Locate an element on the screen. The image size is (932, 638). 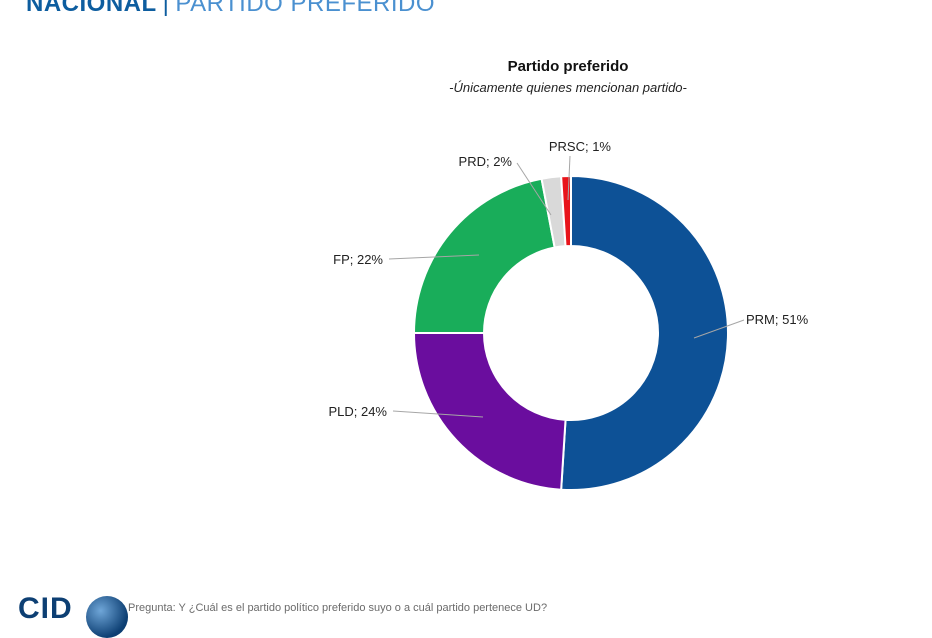
slice-label-pld: PLD; 24% is located at coordinates (357, 411).